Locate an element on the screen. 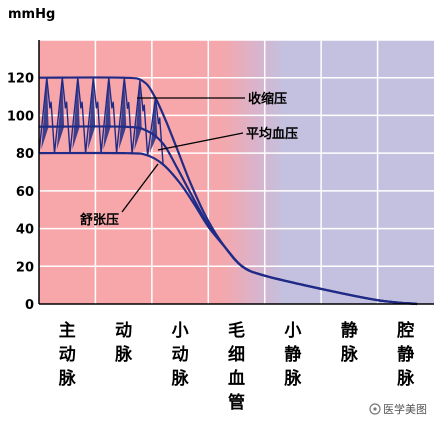 The image size is (440, 422). diastolic-leader is located at coordinates (140, 188).